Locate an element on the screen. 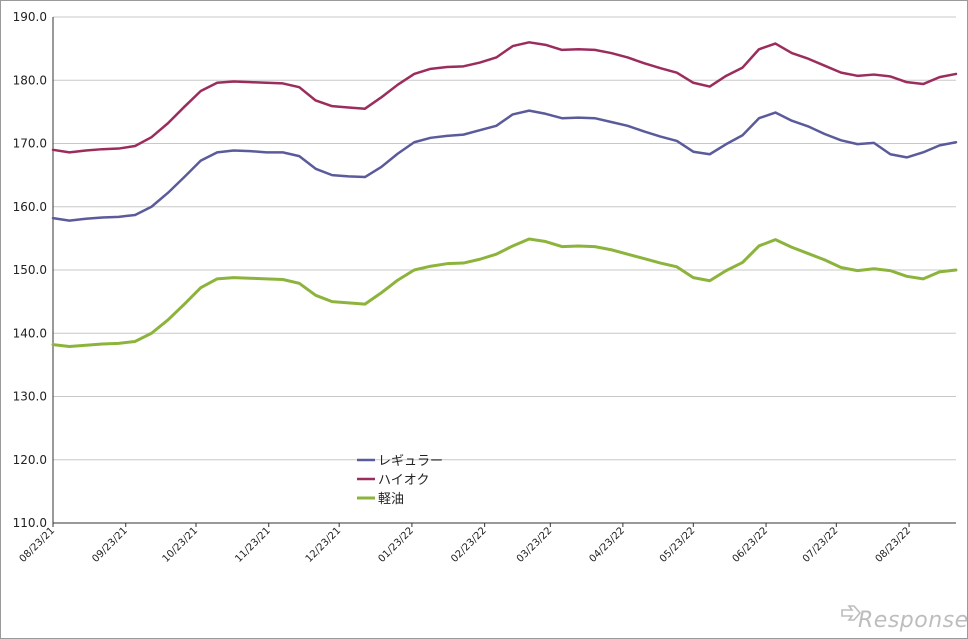  y-tick-label: 150.0 is located at coordinates (30, 270).